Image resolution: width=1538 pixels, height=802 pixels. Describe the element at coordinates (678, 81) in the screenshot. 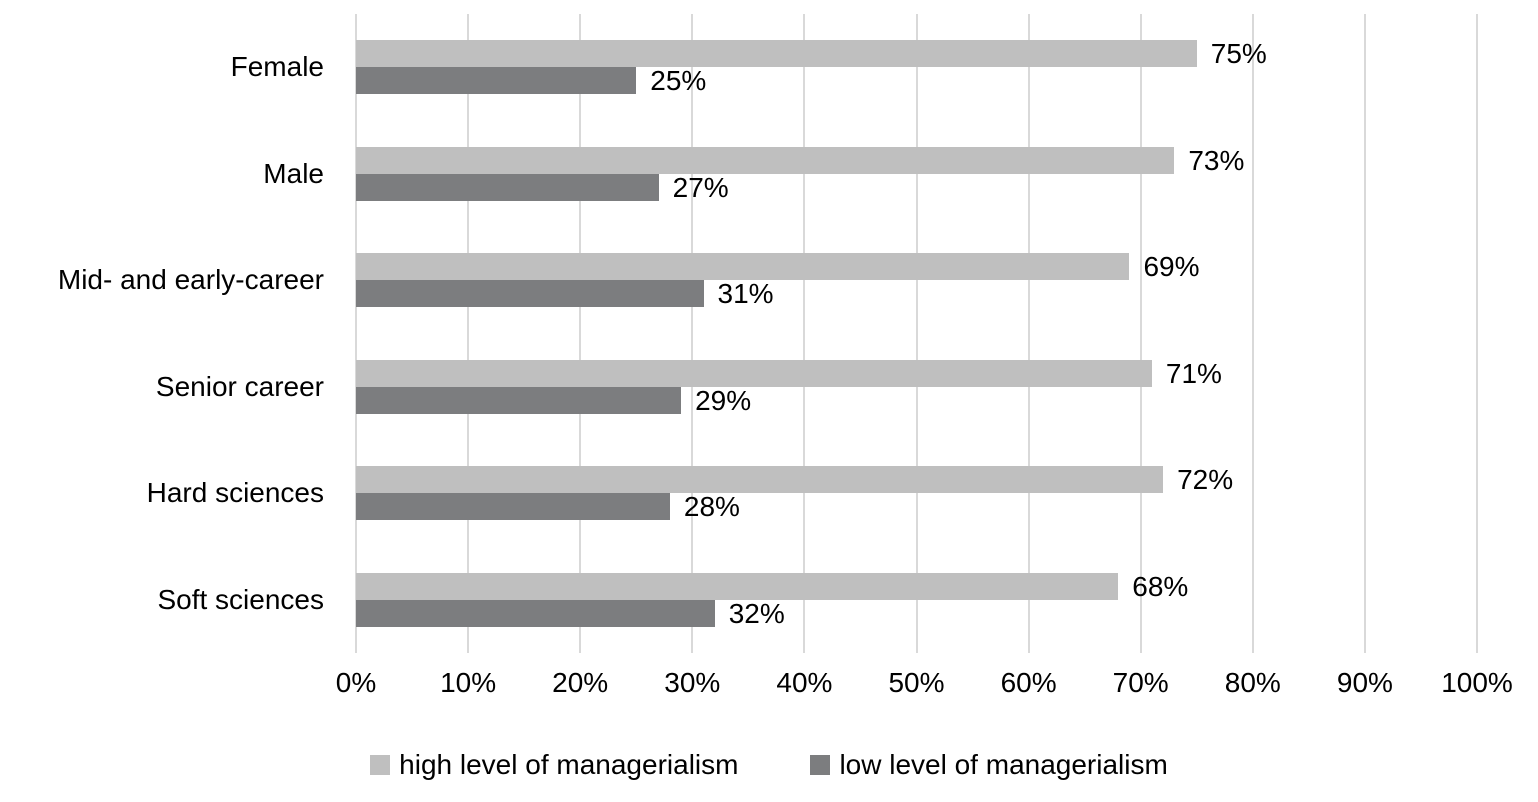

I see `data-label: 25%` at that location.